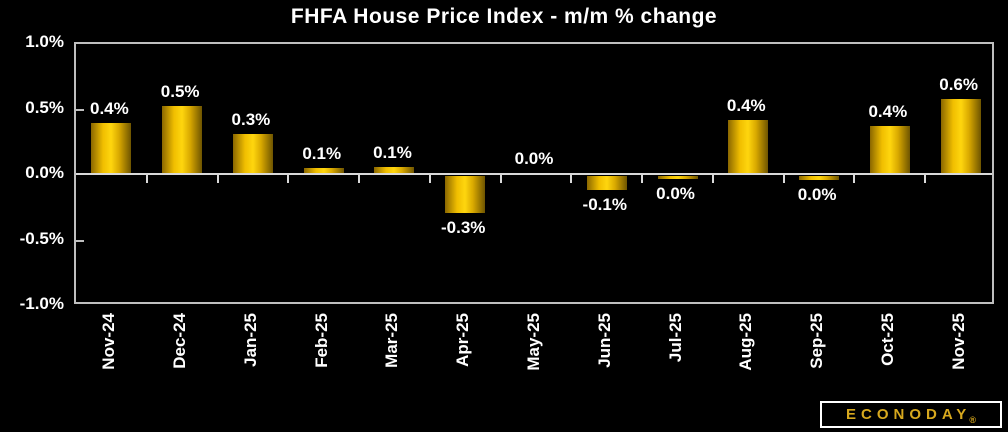 The width and height of the screenshot is (1008, 432). I want to click on zero-axis-line, so click(534, 174).